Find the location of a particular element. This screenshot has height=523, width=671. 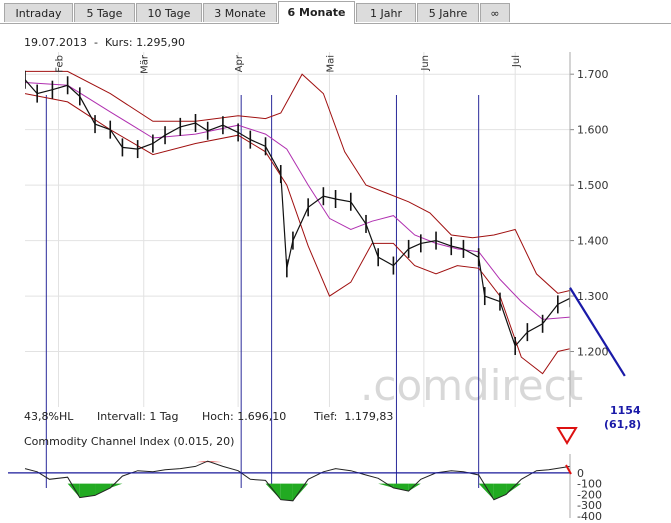

tab-5-tage: 5 Tage is located at coordinates (104, 12).